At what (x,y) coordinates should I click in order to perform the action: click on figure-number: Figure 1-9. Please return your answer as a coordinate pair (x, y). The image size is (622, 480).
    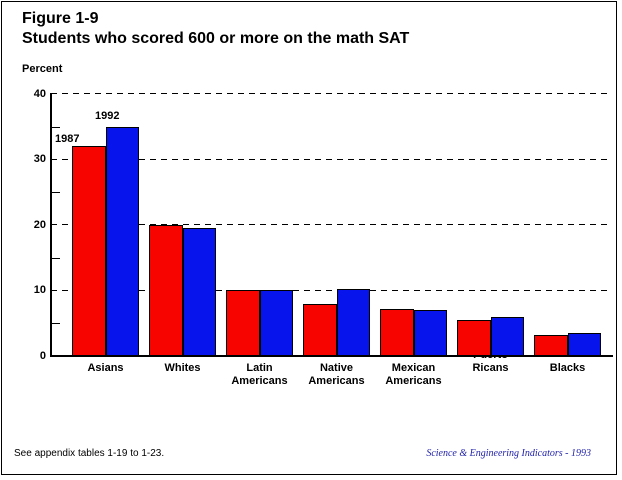
    Looking at the image, I should click on (60, 18).